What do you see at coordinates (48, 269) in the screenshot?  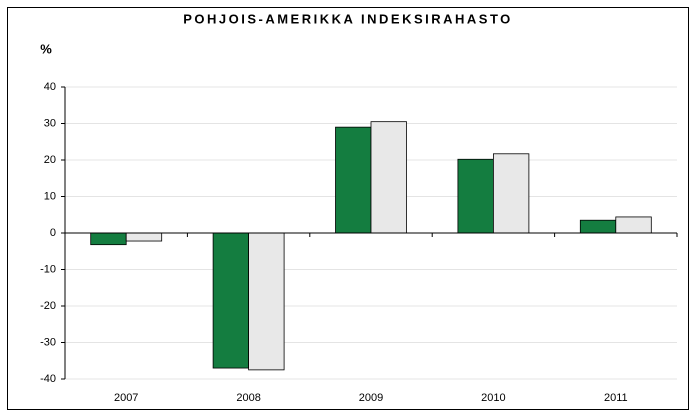 I see `y-tick-label: -10` at bounding box center [48, 269].